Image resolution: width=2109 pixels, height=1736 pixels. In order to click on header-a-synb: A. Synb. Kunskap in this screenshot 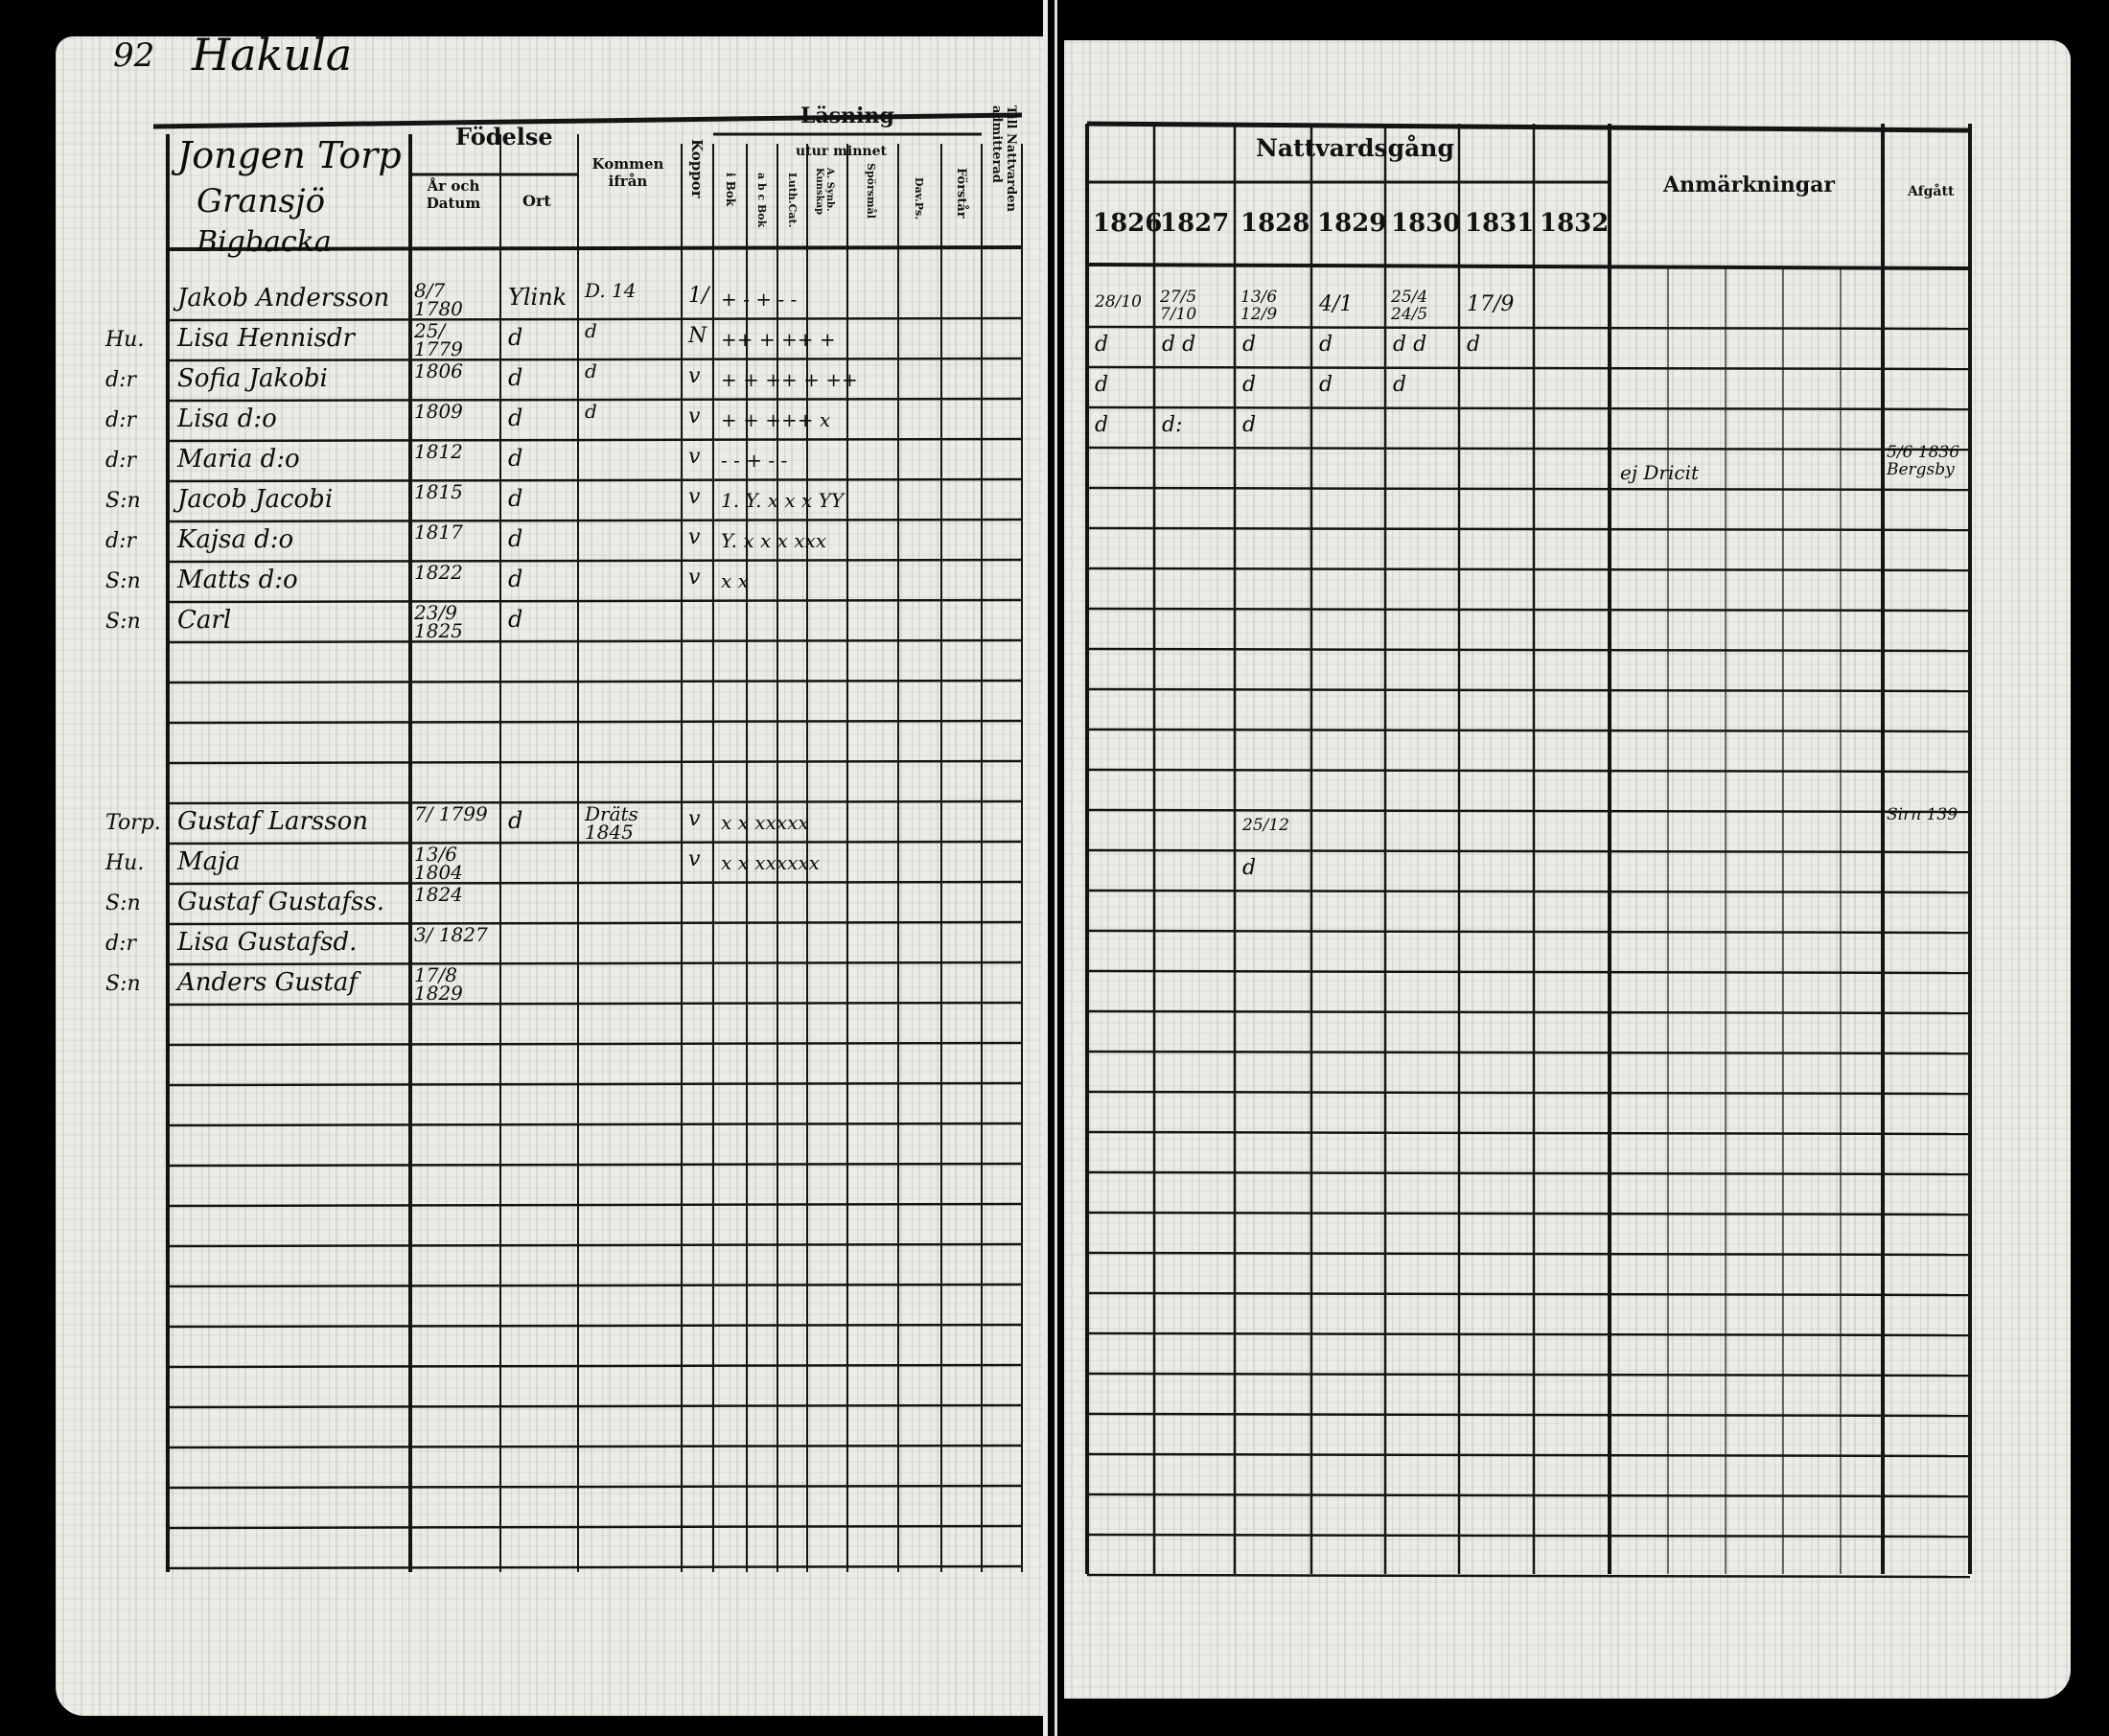, I will do `click(824, 192)`.